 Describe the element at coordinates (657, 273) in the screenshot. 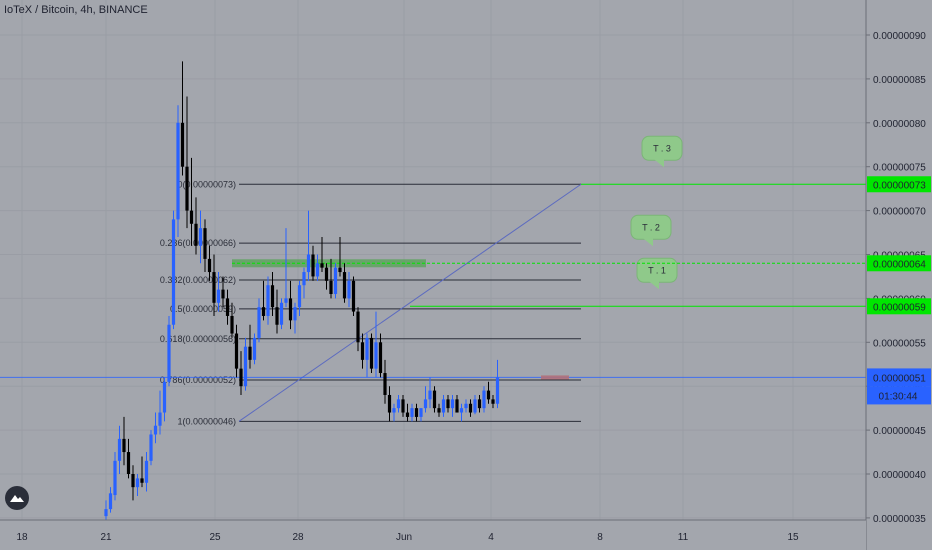

I see `target-bubble: T . 1` at that location.